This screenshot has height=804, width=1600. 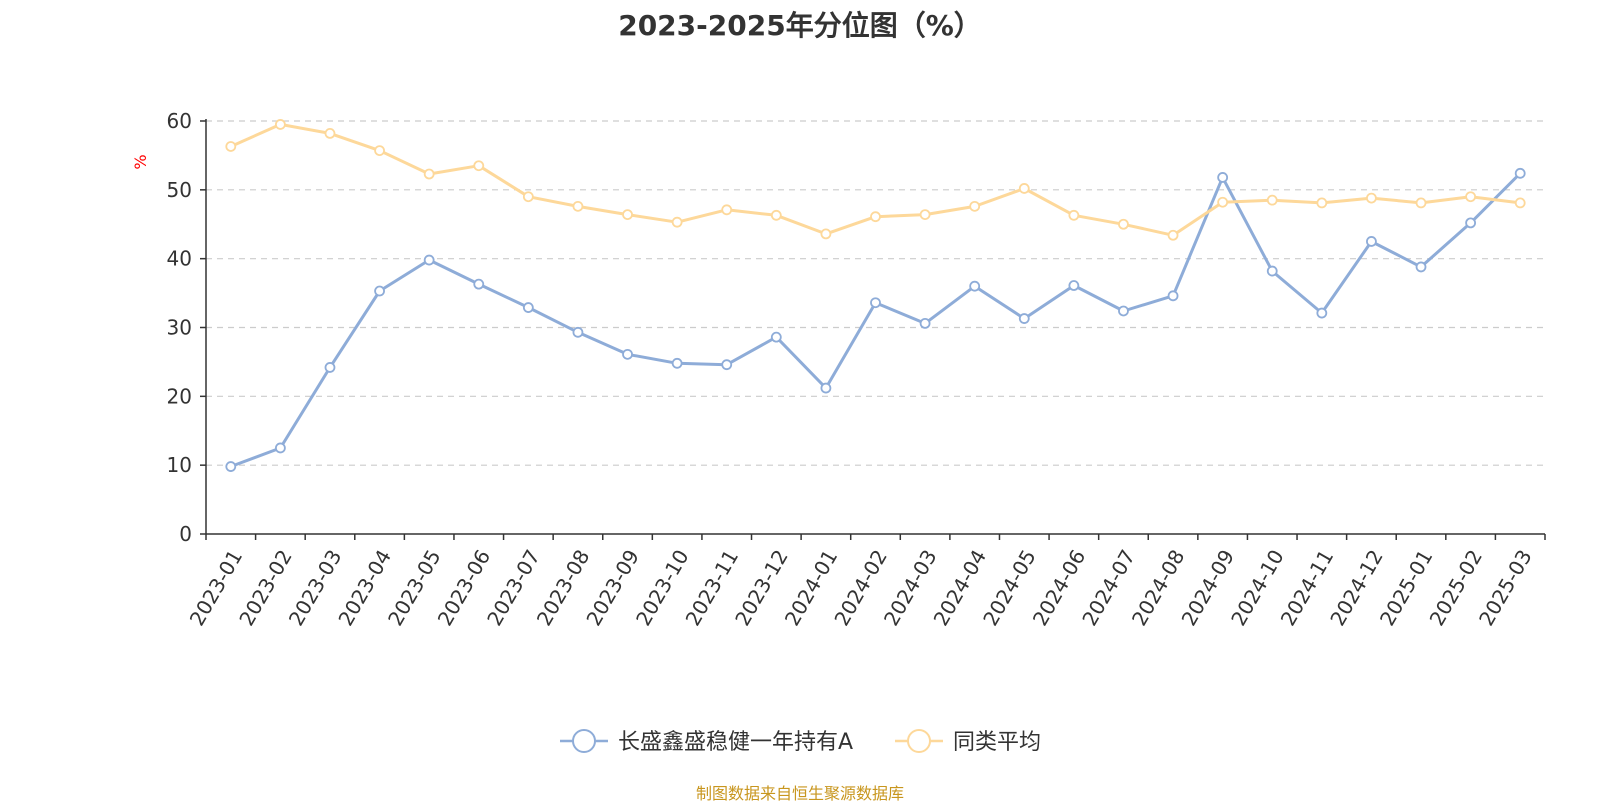 I want to click on y-tick-label: 20, so click(x=179, y=396).